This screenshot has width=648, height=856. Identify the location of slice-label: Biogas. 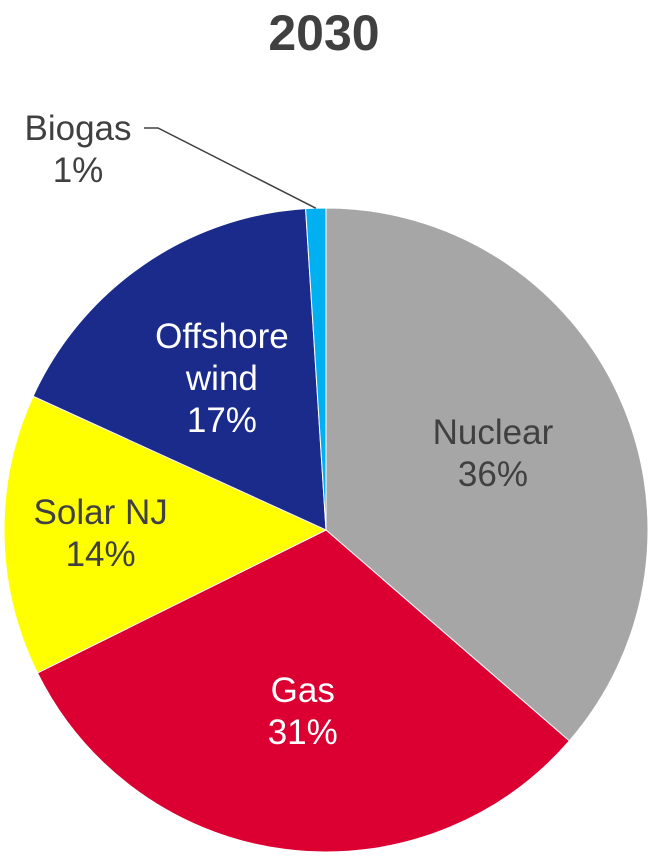
(78, 128).